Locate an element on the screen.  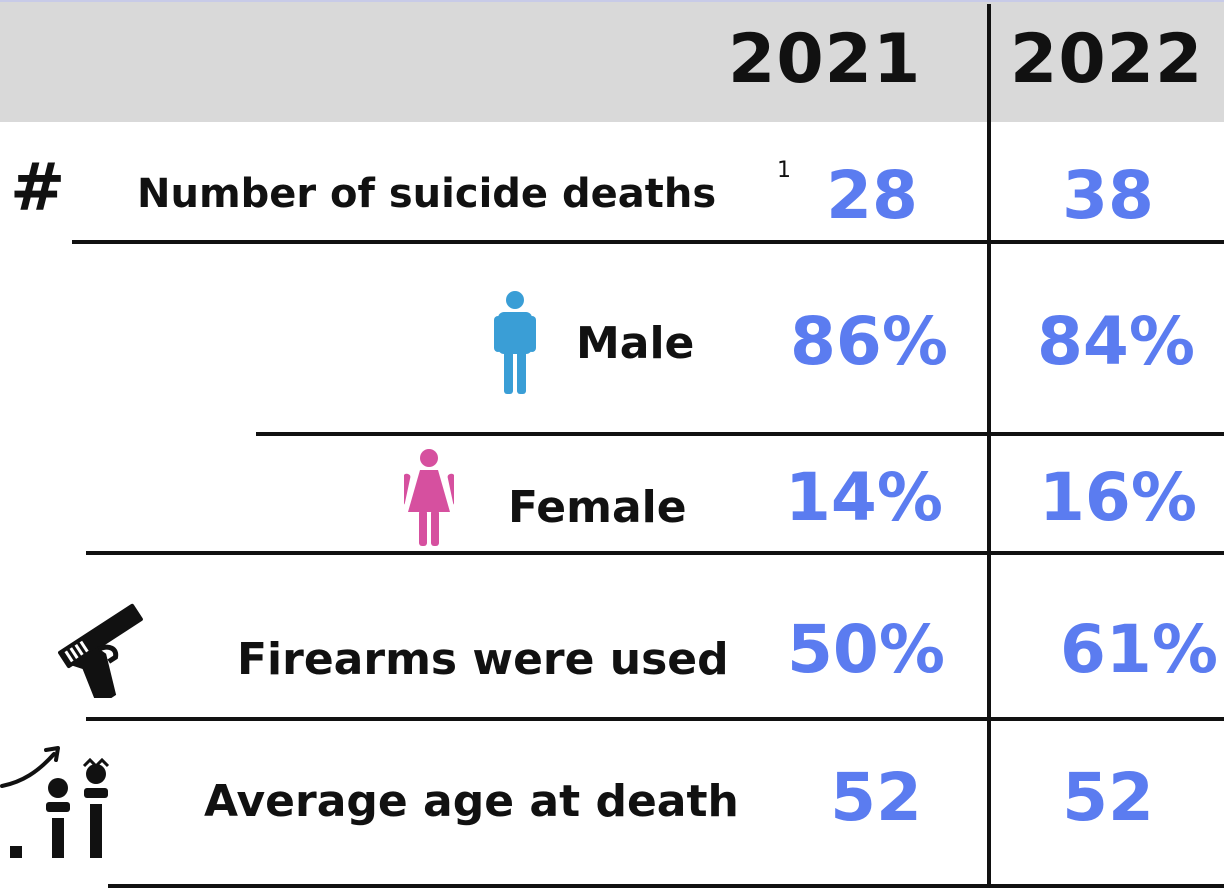
column-header-2022: 2022 is located at coordinates (1107, 59).